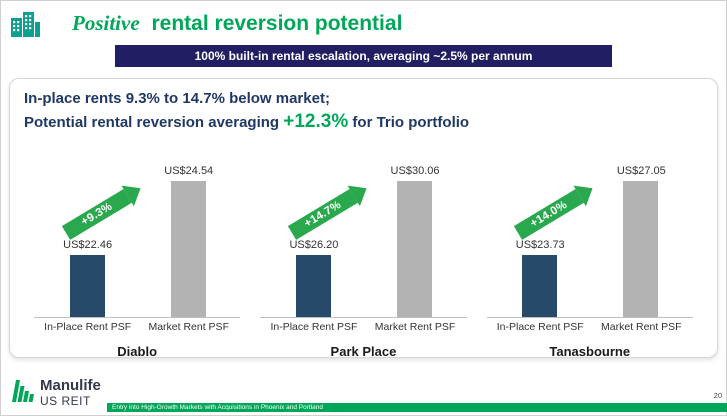 The width and height of the screenshot is (727, 416). What do you see at coordinates (314, 244) in the screenshot?
I see `in-place-value-label: US$26.20` at bounding box center [314, 244].